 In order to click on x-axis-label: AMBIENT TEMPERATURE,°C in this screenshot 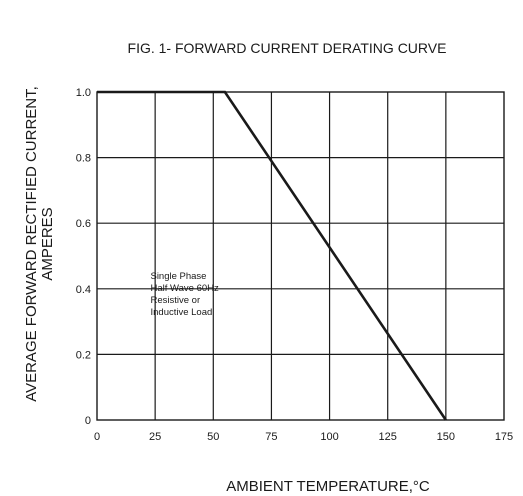, I will do `click(328, 486)`.